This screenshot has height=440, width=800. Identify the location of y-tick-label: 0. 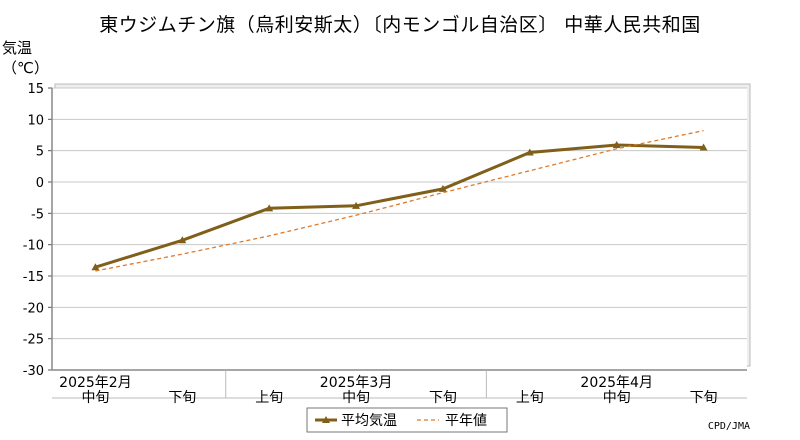
(40, 183).